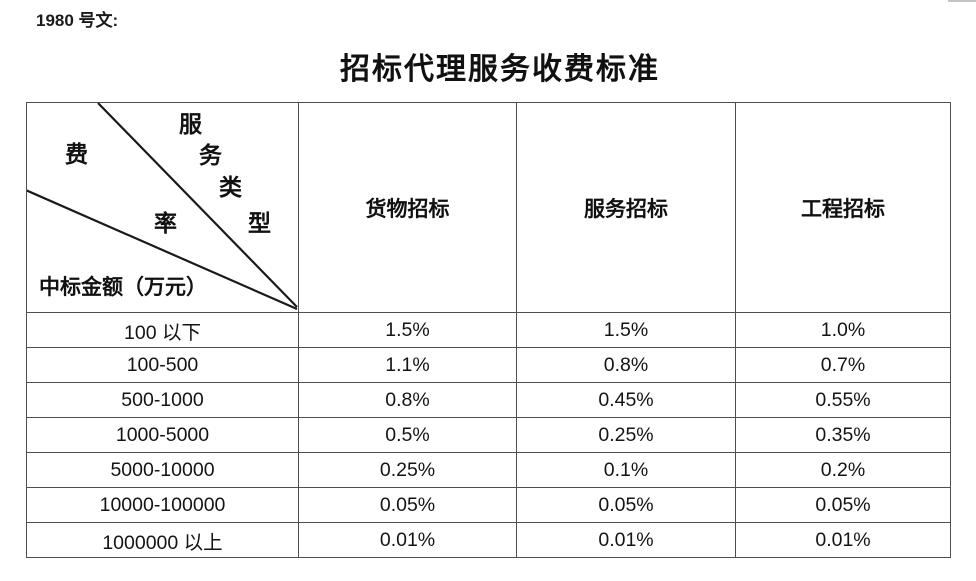 This screenshot has width=976, height=581. I want to click on table-row: 10000-100000 0.05% 0.05% 0.05%, so click(488, 505).